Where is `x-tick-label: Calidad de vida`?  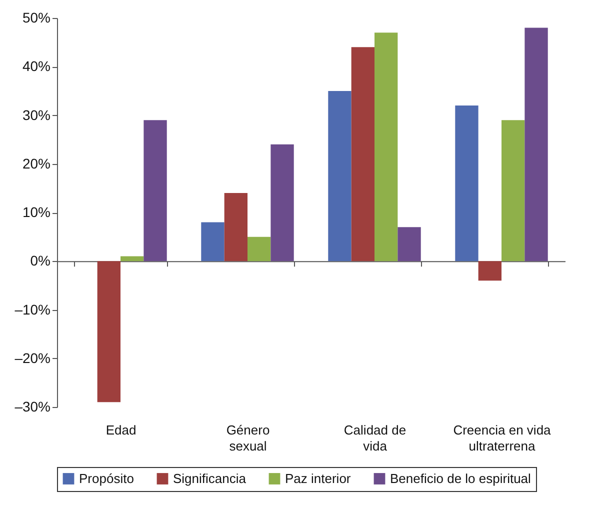 x-tick-label: Calidad de vida is located at coordinates (375, 438).